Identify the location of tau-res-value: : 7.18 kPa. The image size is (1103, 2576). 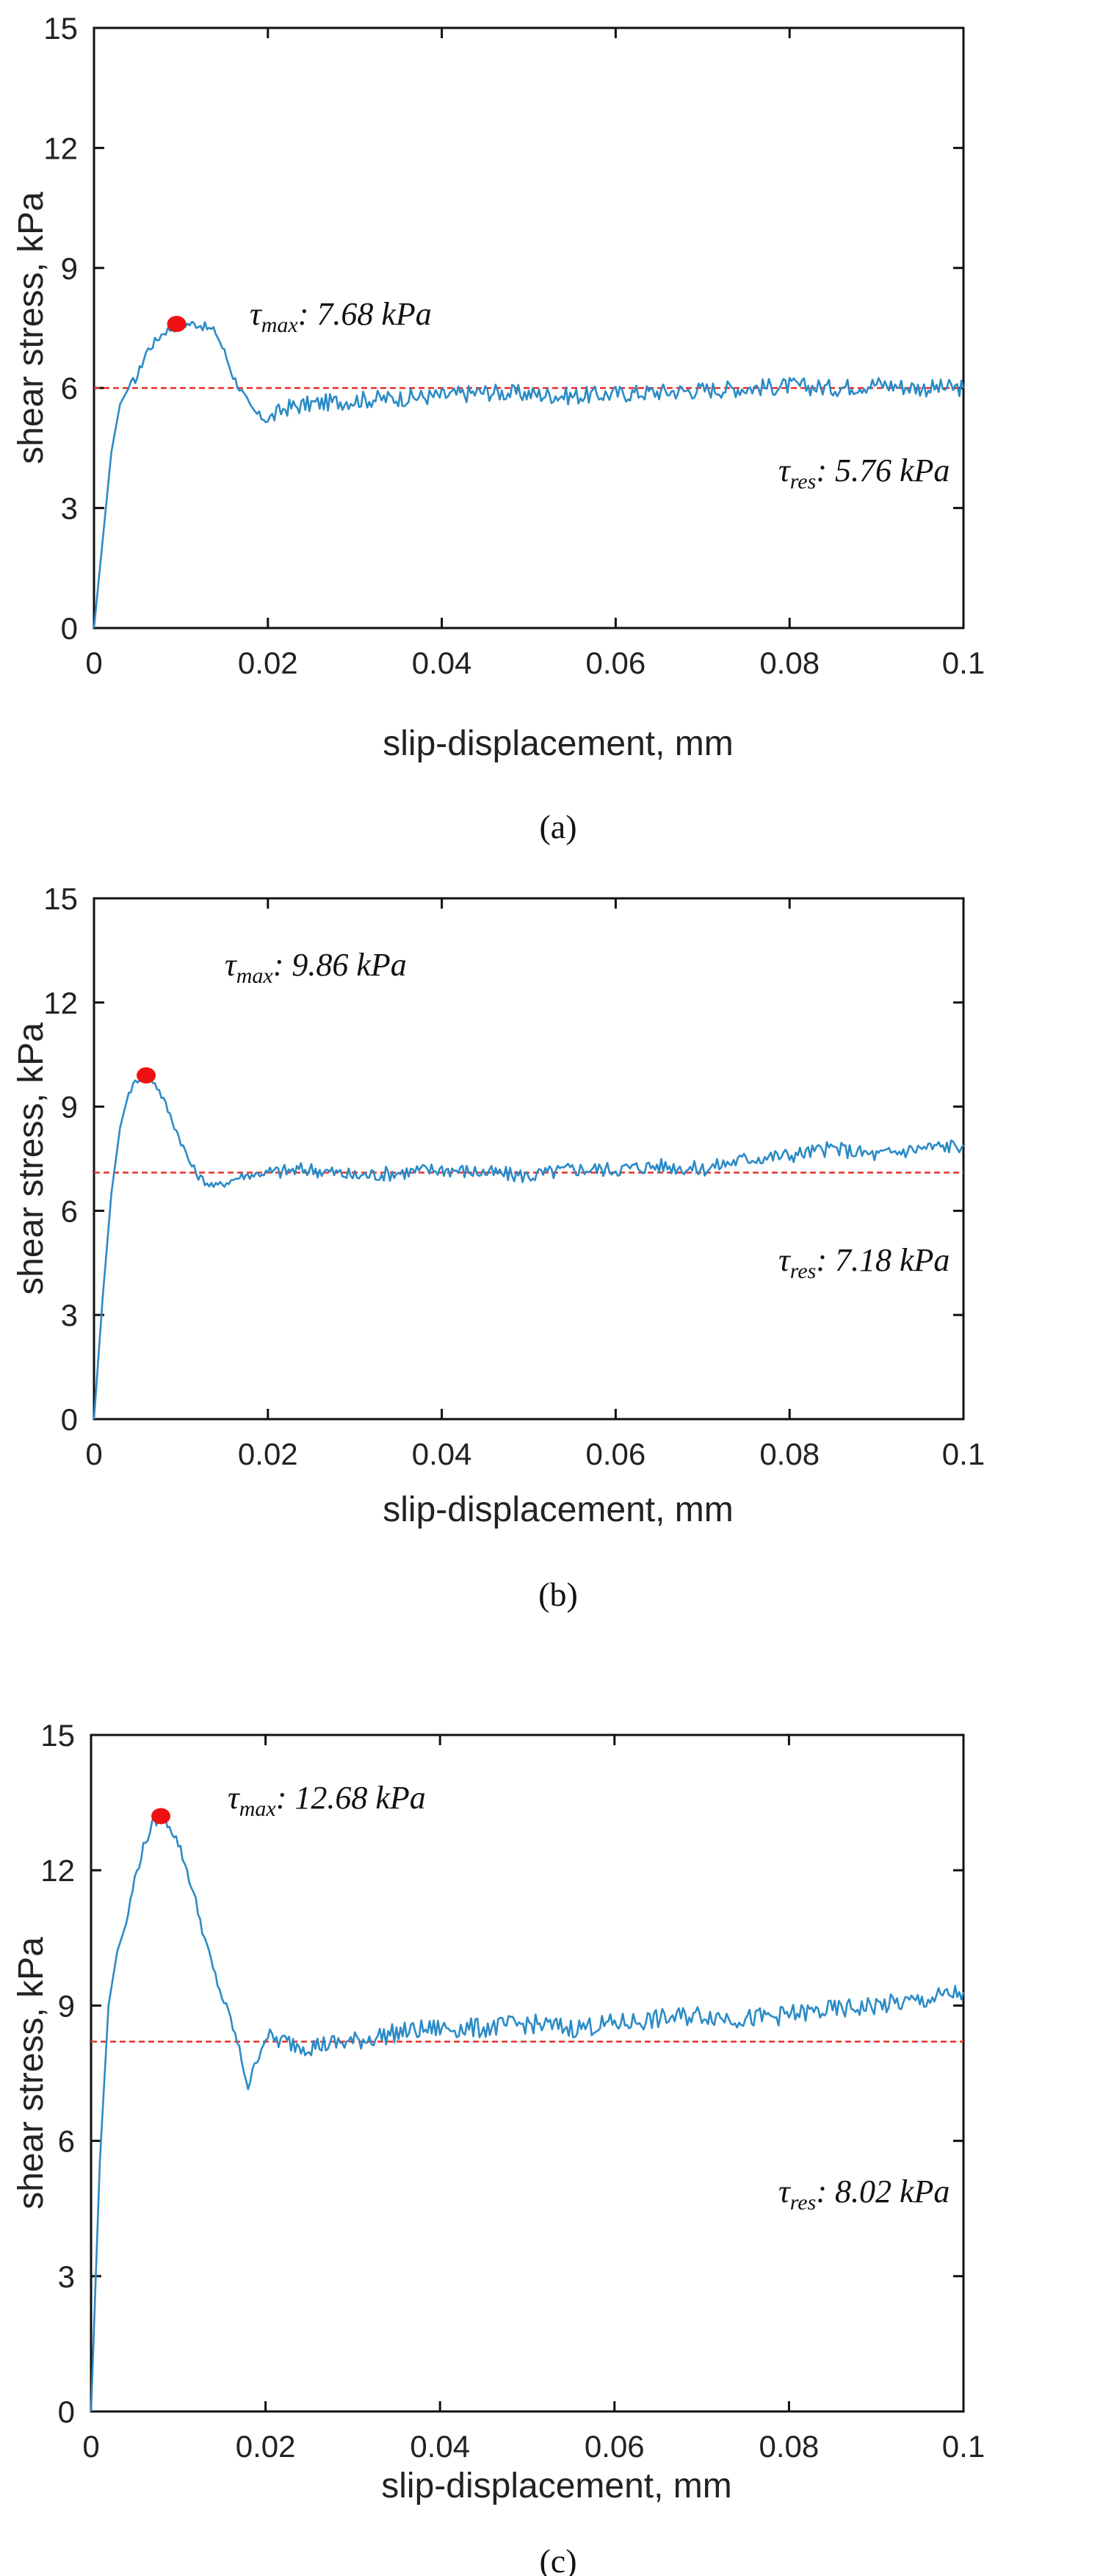
(883, 1260).